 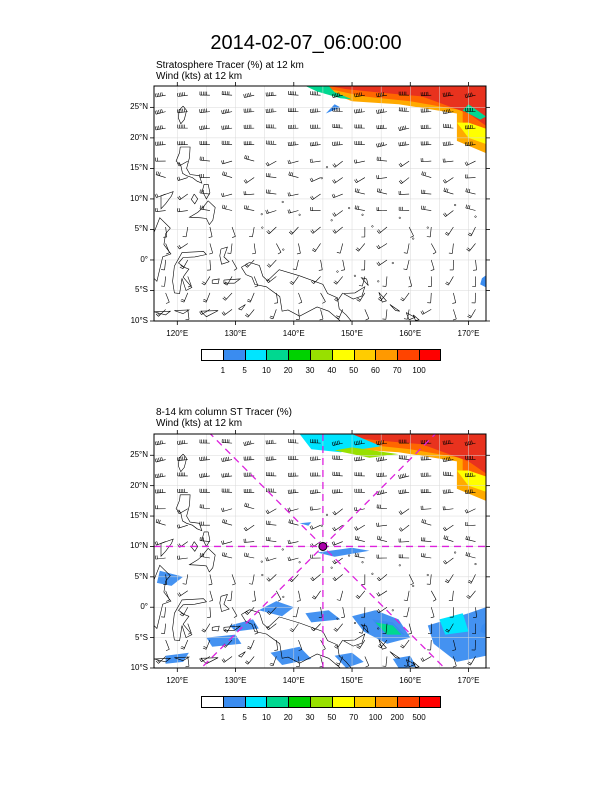 I want to click on panel-top-title-line2: Wind (kts) at 12 km, so click(x=199, y=76).